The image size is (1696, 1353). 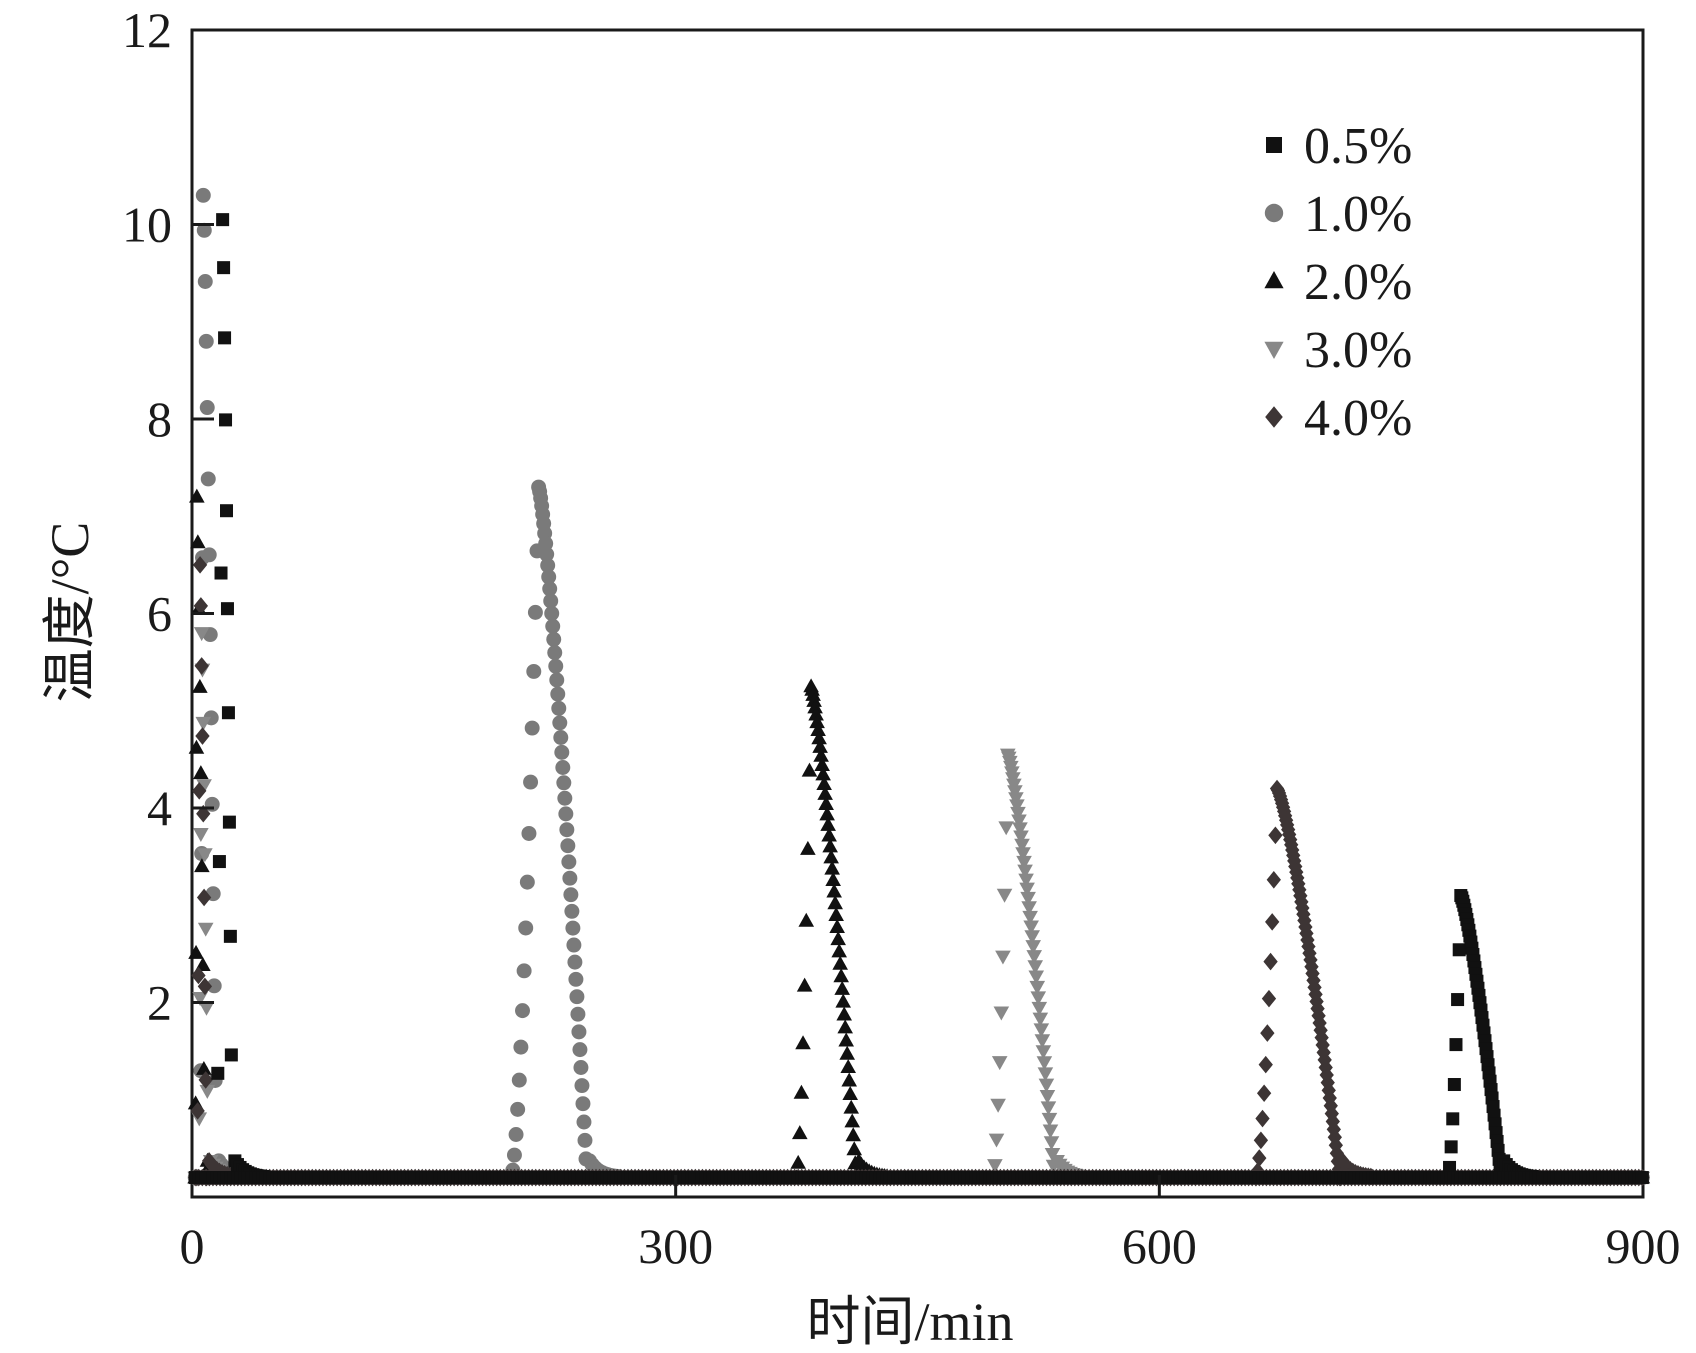 What do you see at coordinates (159, 614) in the screenshot?
I see `y-tick-label: 6` at bounding box center [159, 614].